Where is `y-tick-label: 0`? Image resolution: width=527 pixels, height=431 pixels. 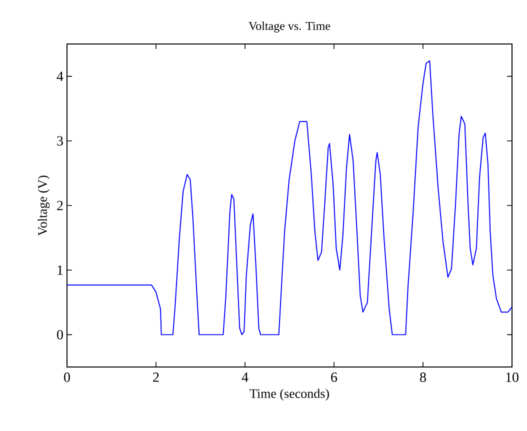 y-tick-label: 0 is located at coordinates (60, 335).